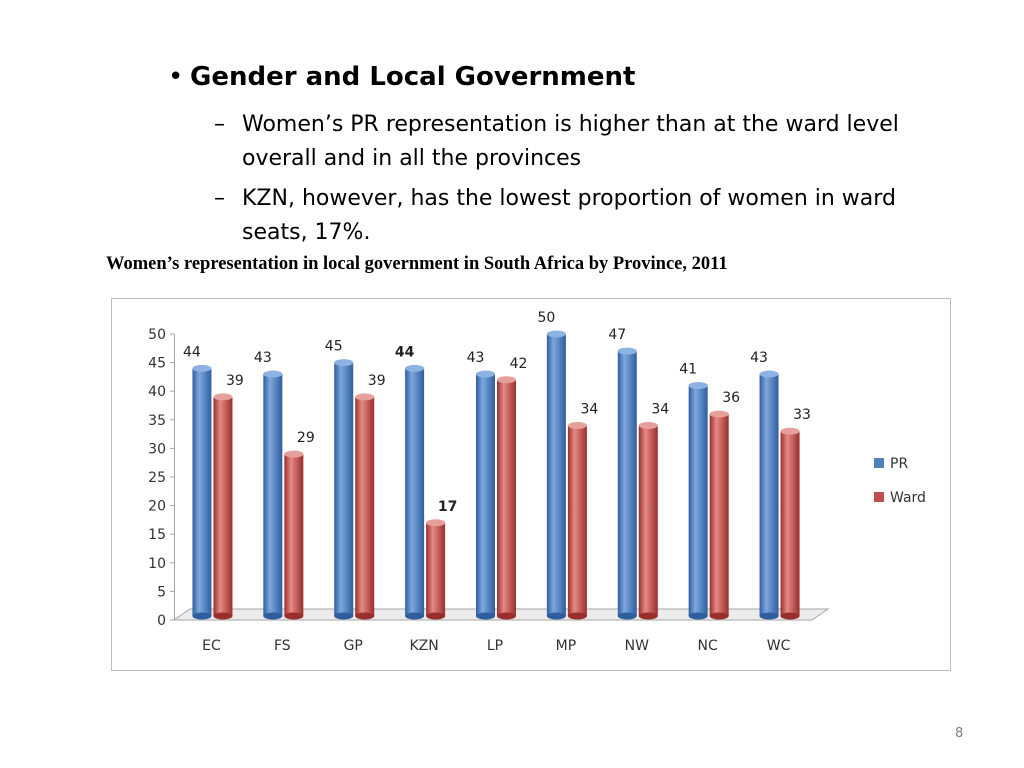  I want to click on data-label: 47, so click(617, 335).